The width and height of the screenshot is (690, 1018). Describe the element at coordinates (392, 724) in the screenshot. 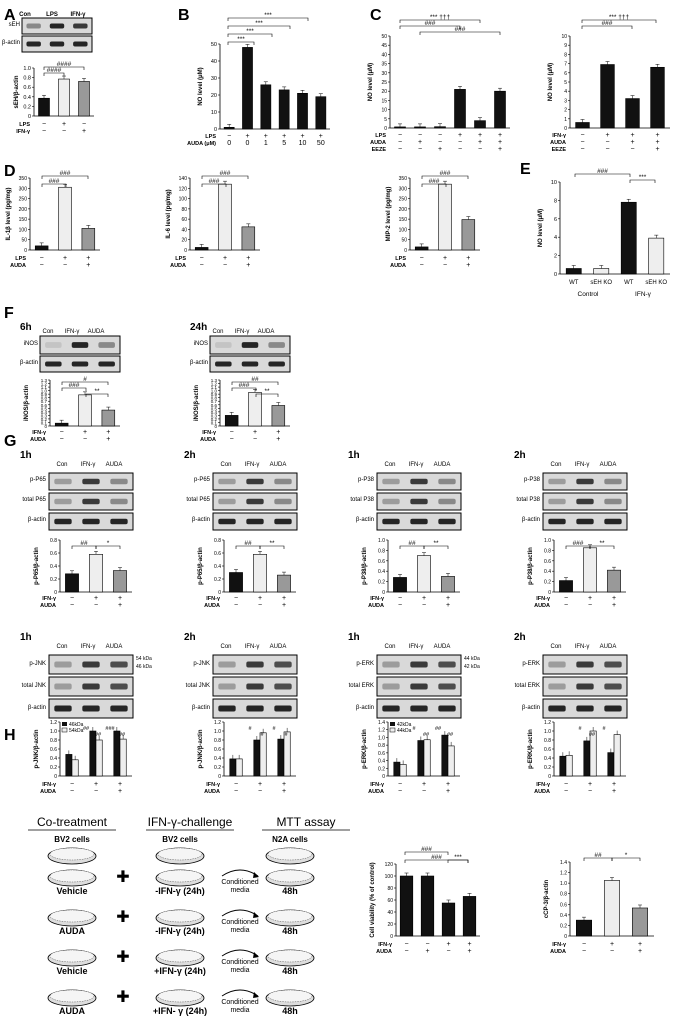

I see `legend-swatch` at that location.